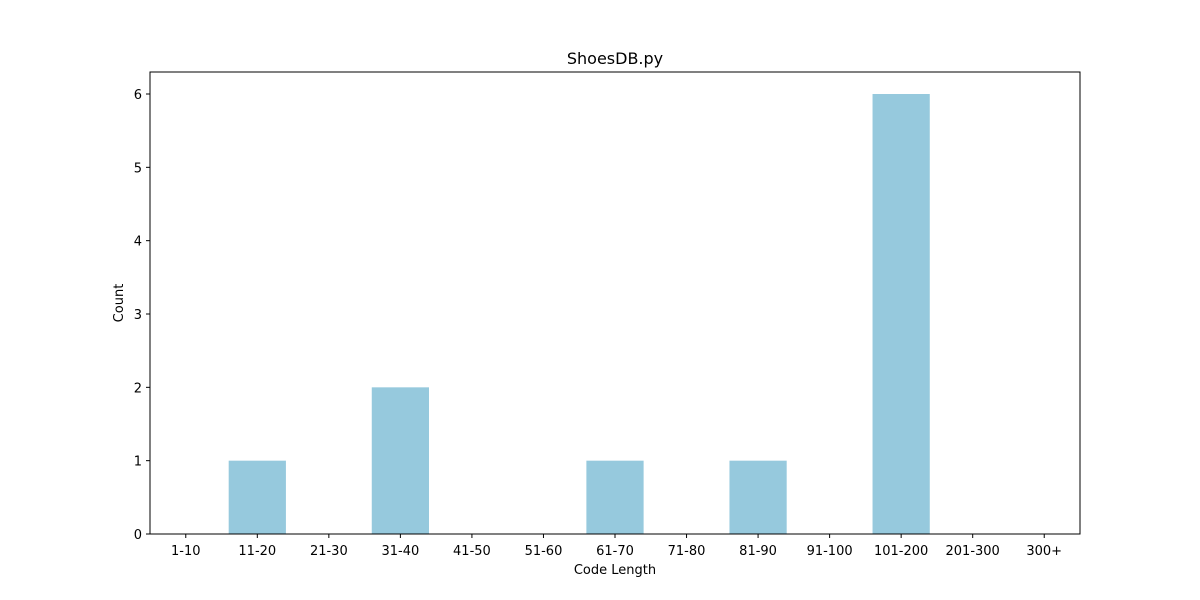  What do you see at coordinates (138, 315) in the screenshot?
I see `y-tick-label: 3` at bounding box center [138, 315].